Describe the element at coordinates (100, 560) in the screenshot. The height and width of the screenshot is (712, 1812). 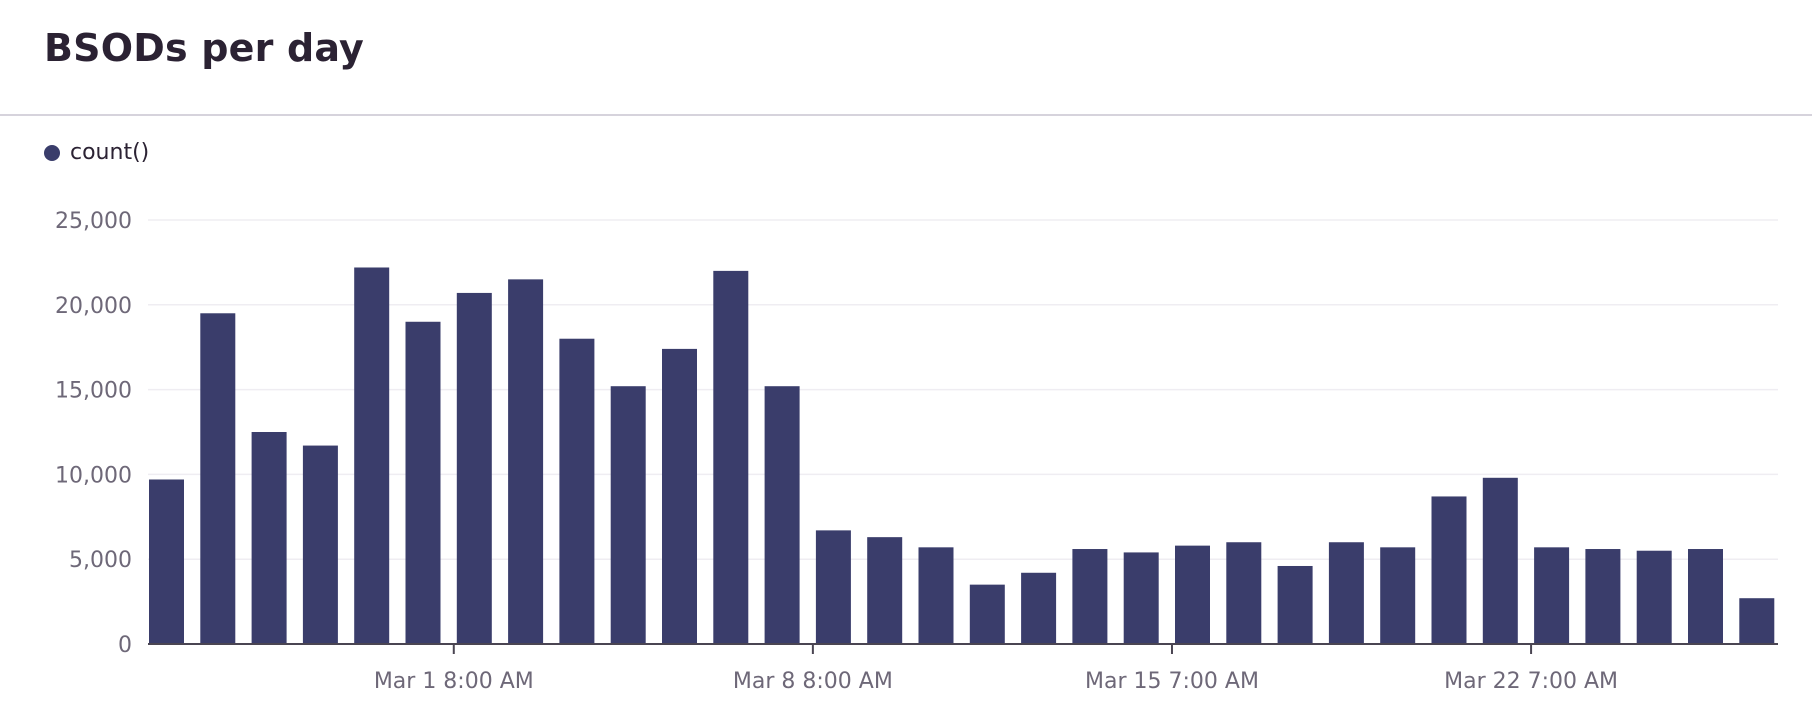
I see `y-tick-label: 5,000` at that location.